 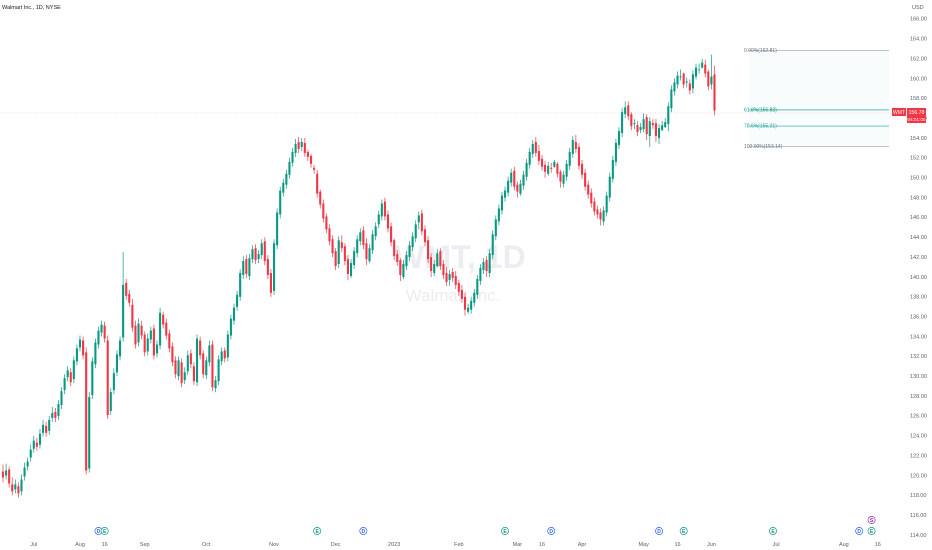 What do you see at coordinates (918, 496) in the screenshot?
I see `y-tick-label: 118.00` at bounding box center [918, 496].